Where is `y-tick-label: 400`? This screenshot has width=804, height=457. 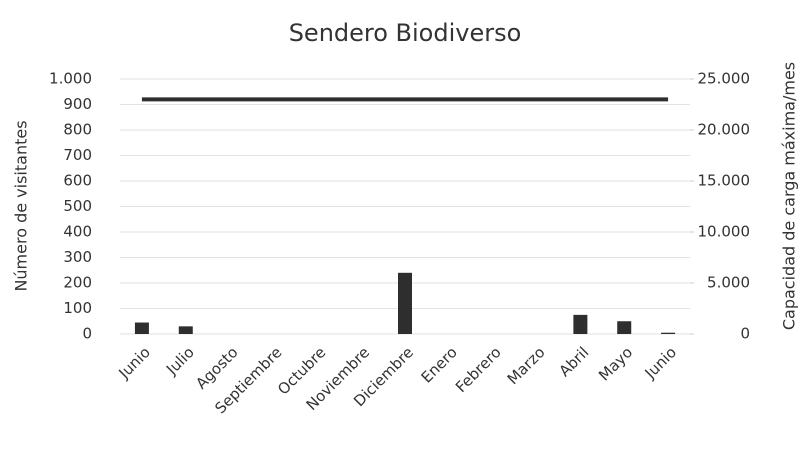
y-tick-label: 400 is located at coordinates (77, 232).